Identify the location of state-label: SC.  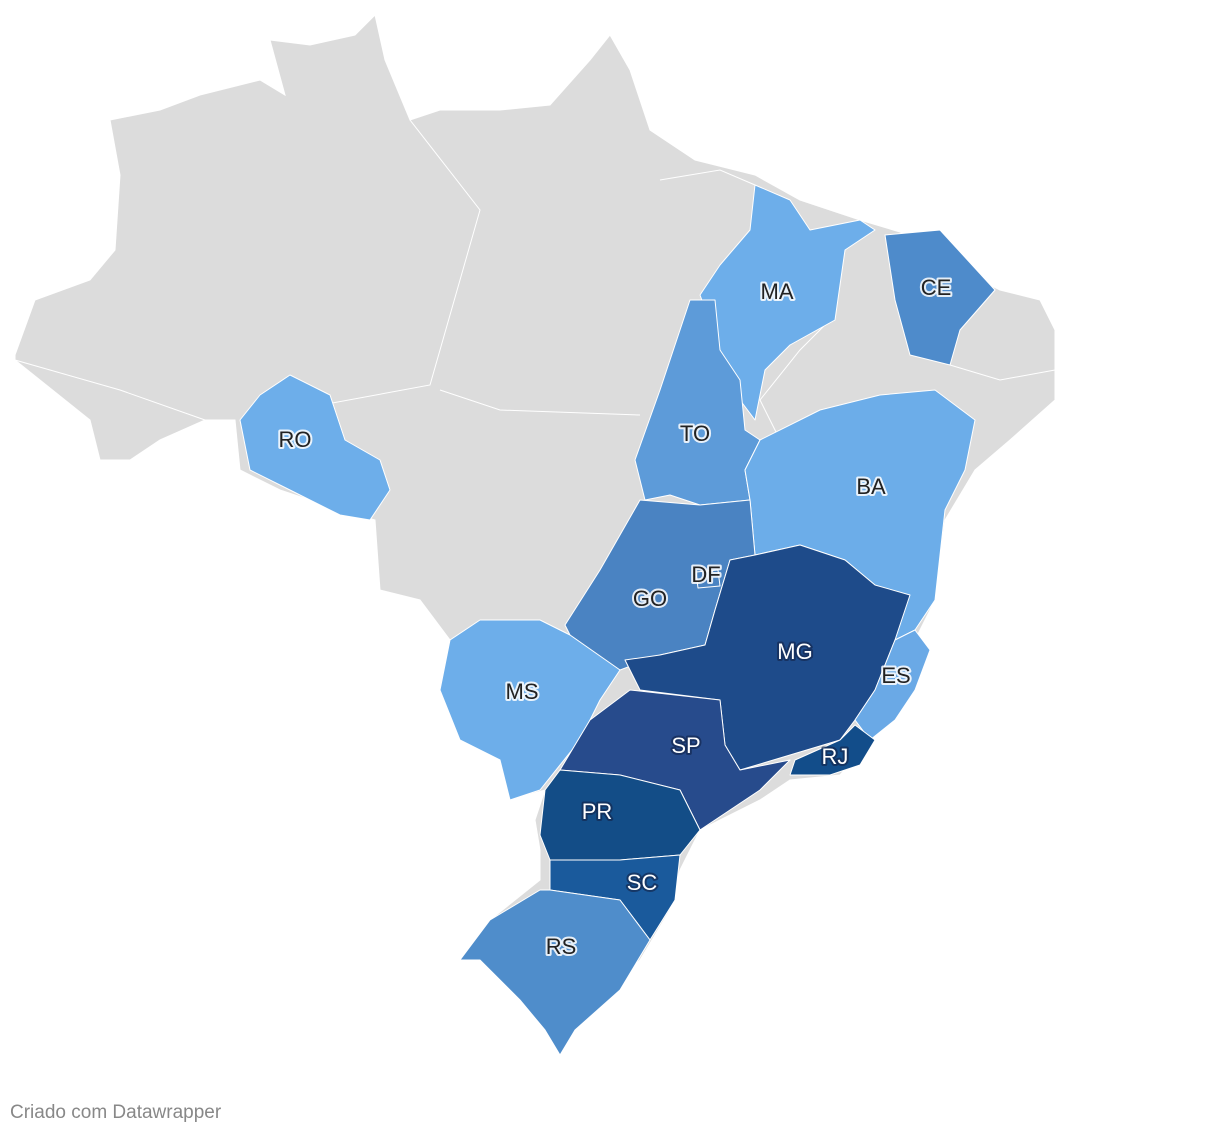
(642, 882).